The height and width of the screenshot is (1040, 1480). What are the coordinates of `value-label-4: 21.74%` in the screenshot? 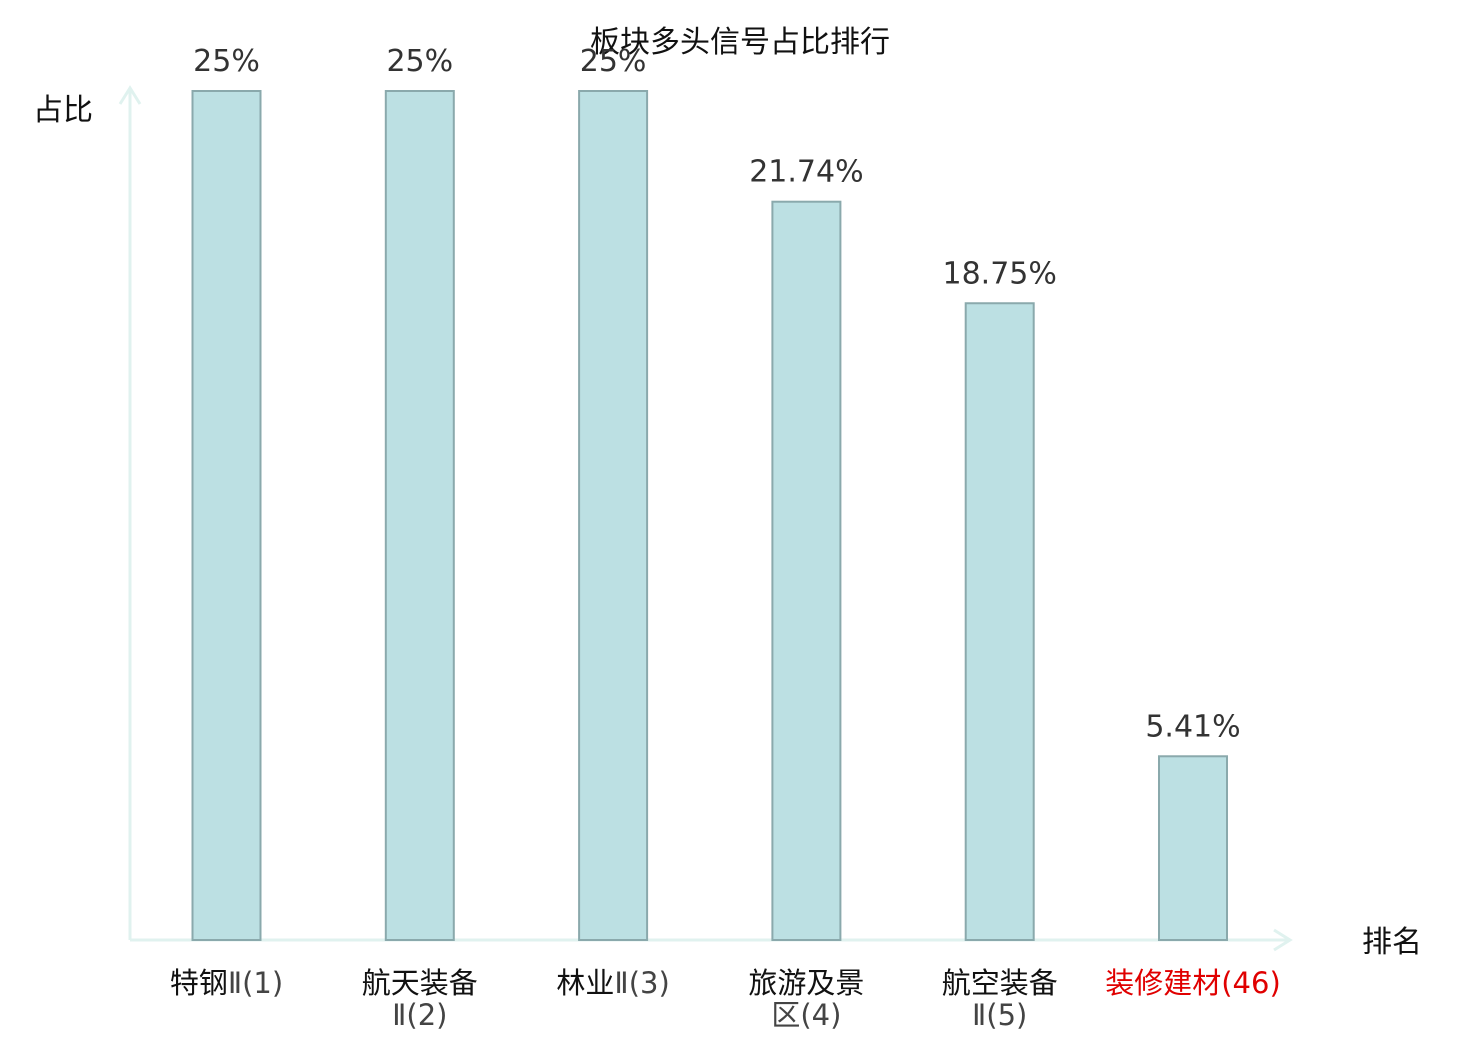 It's located at (806, 172).